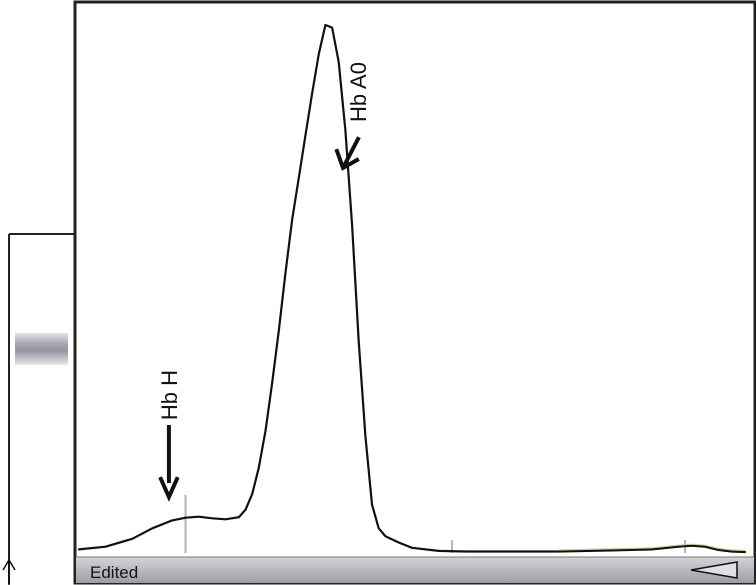 The width and height of the screenshot is (756, 585). Describe the element at coordinates (358, 92) in the screenshot. I see `hb-a0-label: Hb A0` at that location.